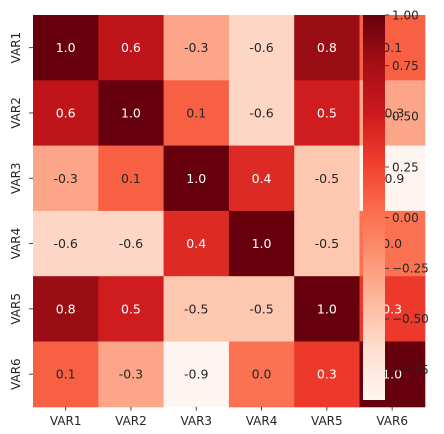  I want to click on heatmap-cell-var4-var4, so click(261, 243).